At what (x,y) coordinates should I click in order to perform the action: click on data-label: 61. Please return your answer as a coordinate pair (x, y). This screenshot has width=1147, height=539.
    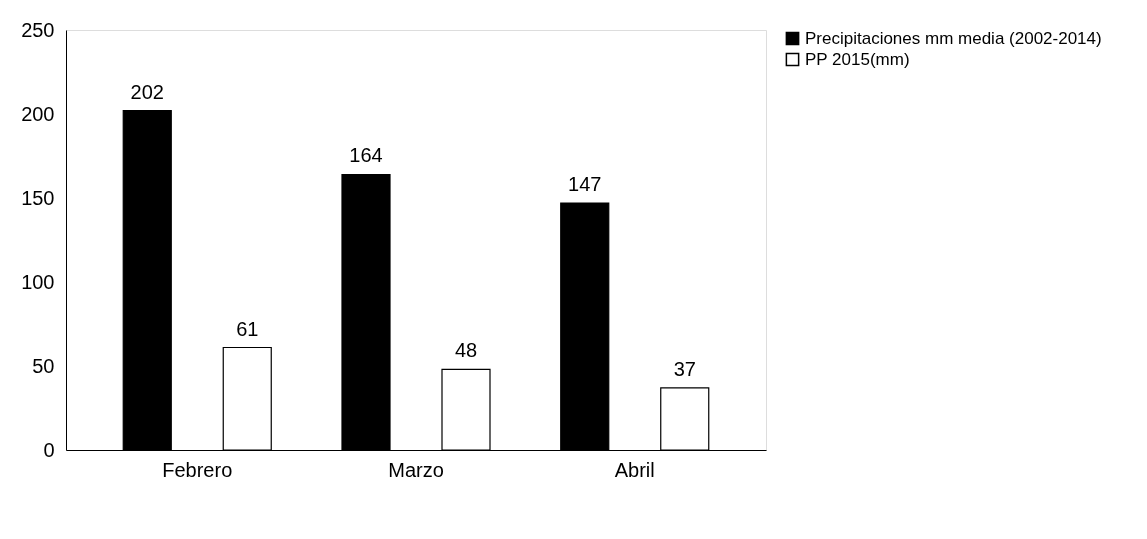
    Looking at the image, I should click on (247, 328).